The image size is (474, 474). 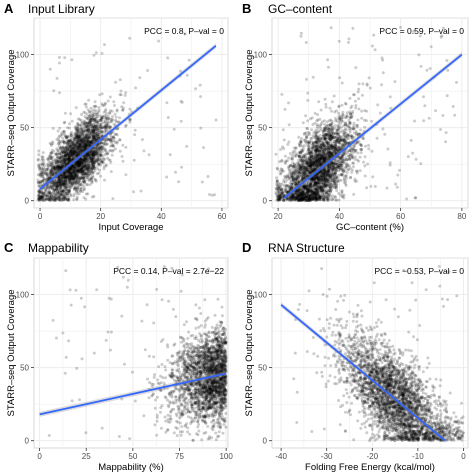 I want to click on x-axis-label: GC–content (%), so click(x=370, y=227).